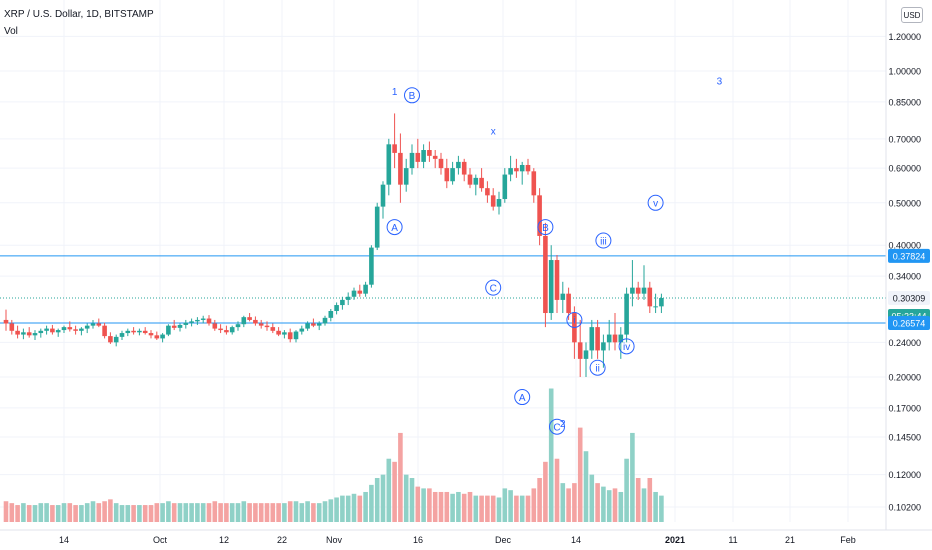 The height and width of the screenshot is (550, 932). Describe the element at coordinates (904, 203) in the screenshot. I see `price-tick-label: 0.50000` at that location.